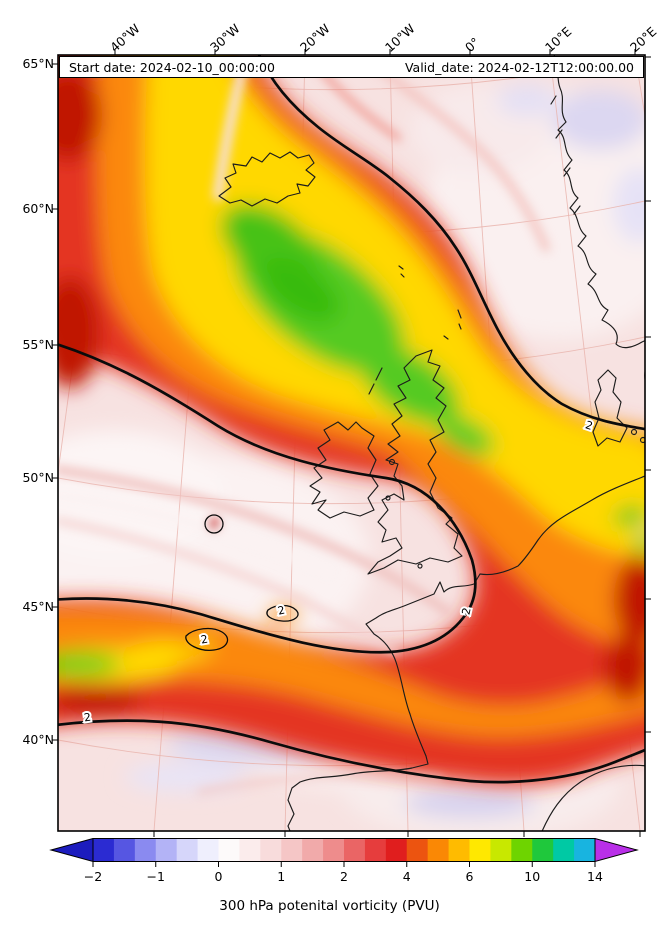 This screenshot has width=659, height=936. I want to click on pv2-contour-south, so click(351, 751).